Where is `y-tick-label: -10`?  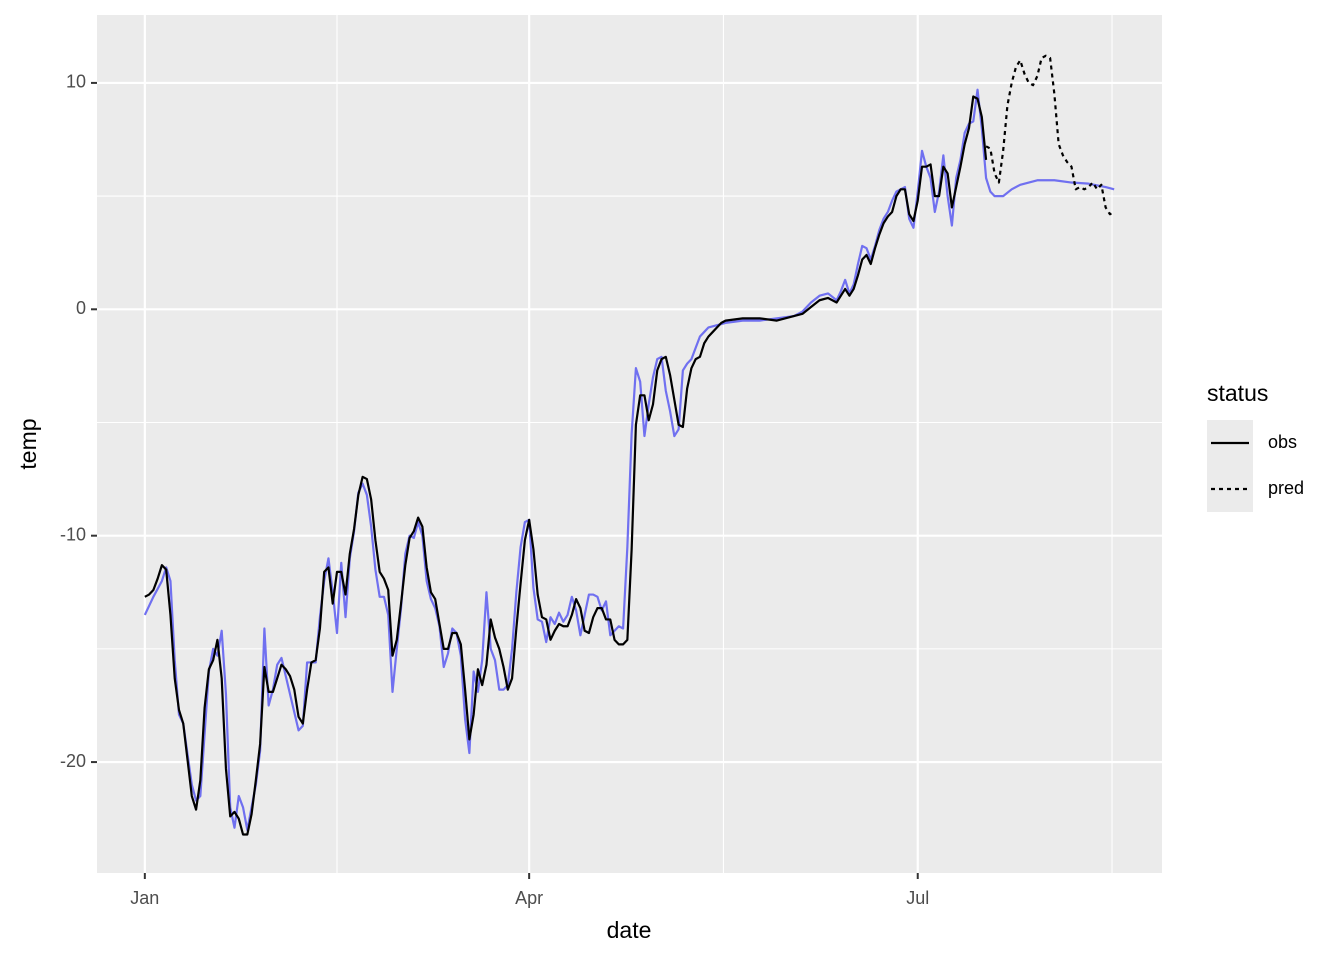 y-tick-label: -10 is located at coordinates (73, 534).